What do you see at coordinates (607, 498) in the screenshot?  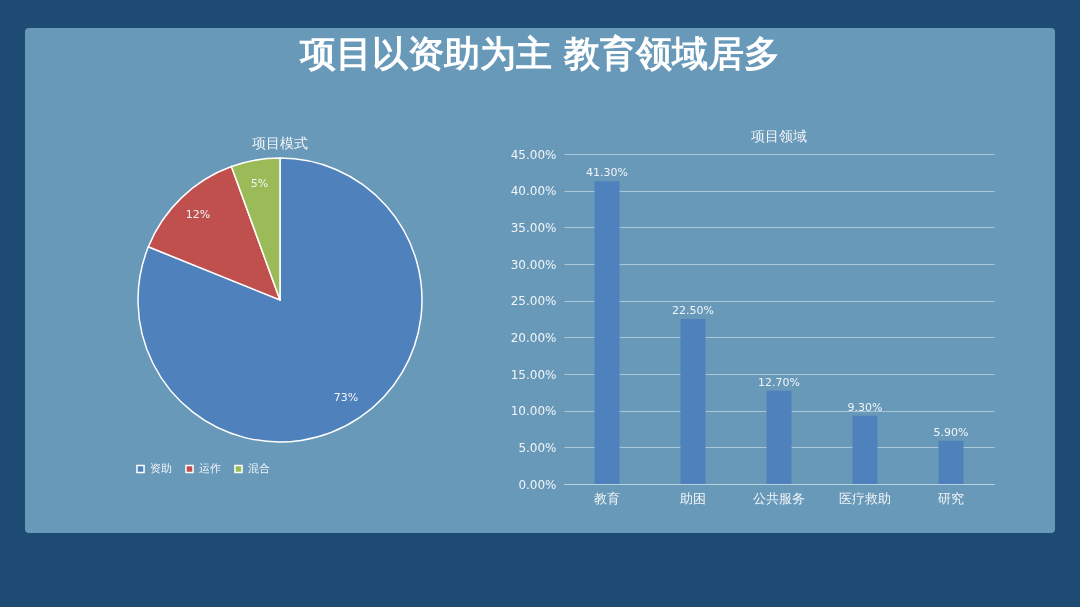 I see `x-tick-label: 教育` at bounding box center [607, 498].